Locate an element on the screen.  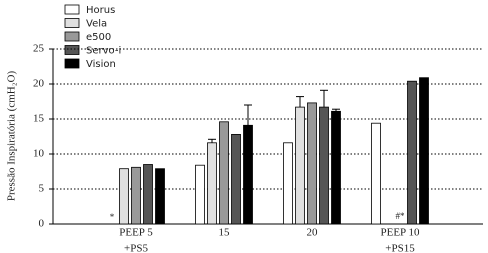
x-tick-label: PEEP 10 is located at coordinates (400, 233).